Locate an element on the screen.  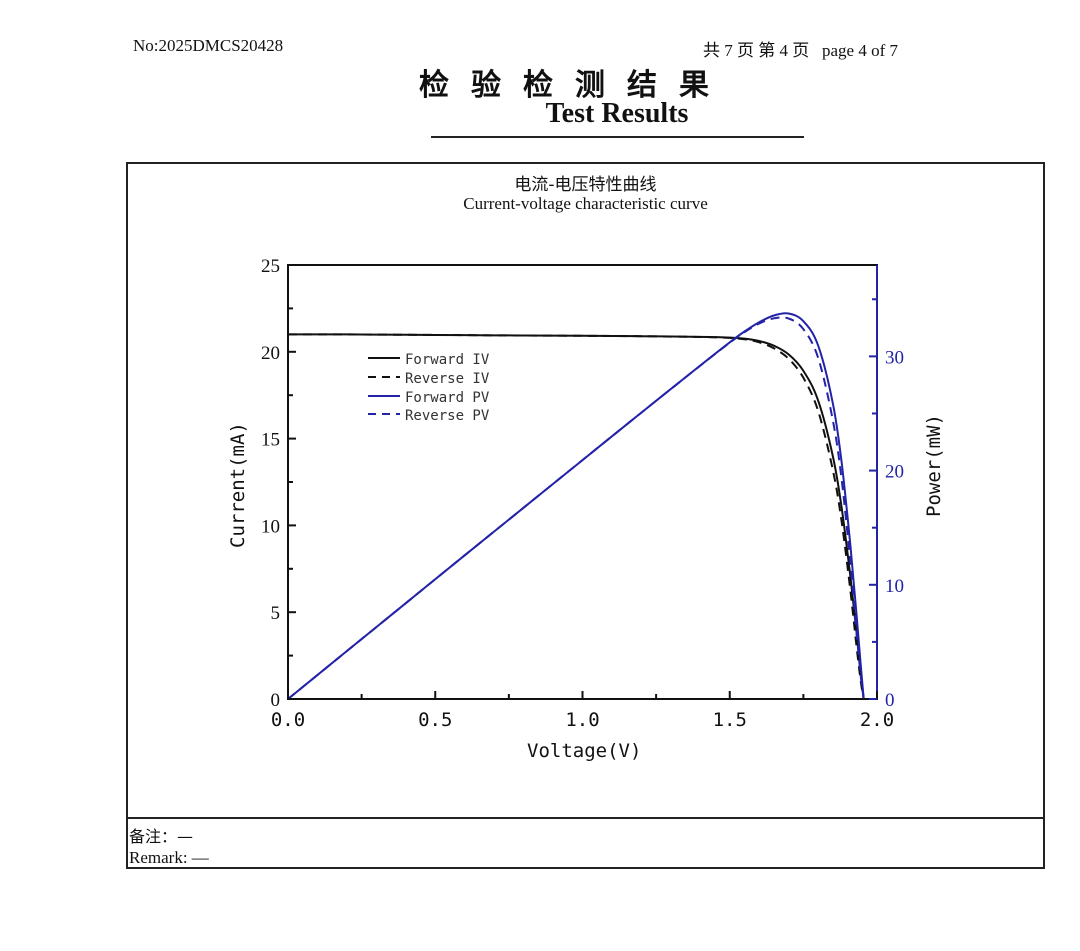
legend-label-reverse-iv: Reverse IV is located at coordinates (447, 379).